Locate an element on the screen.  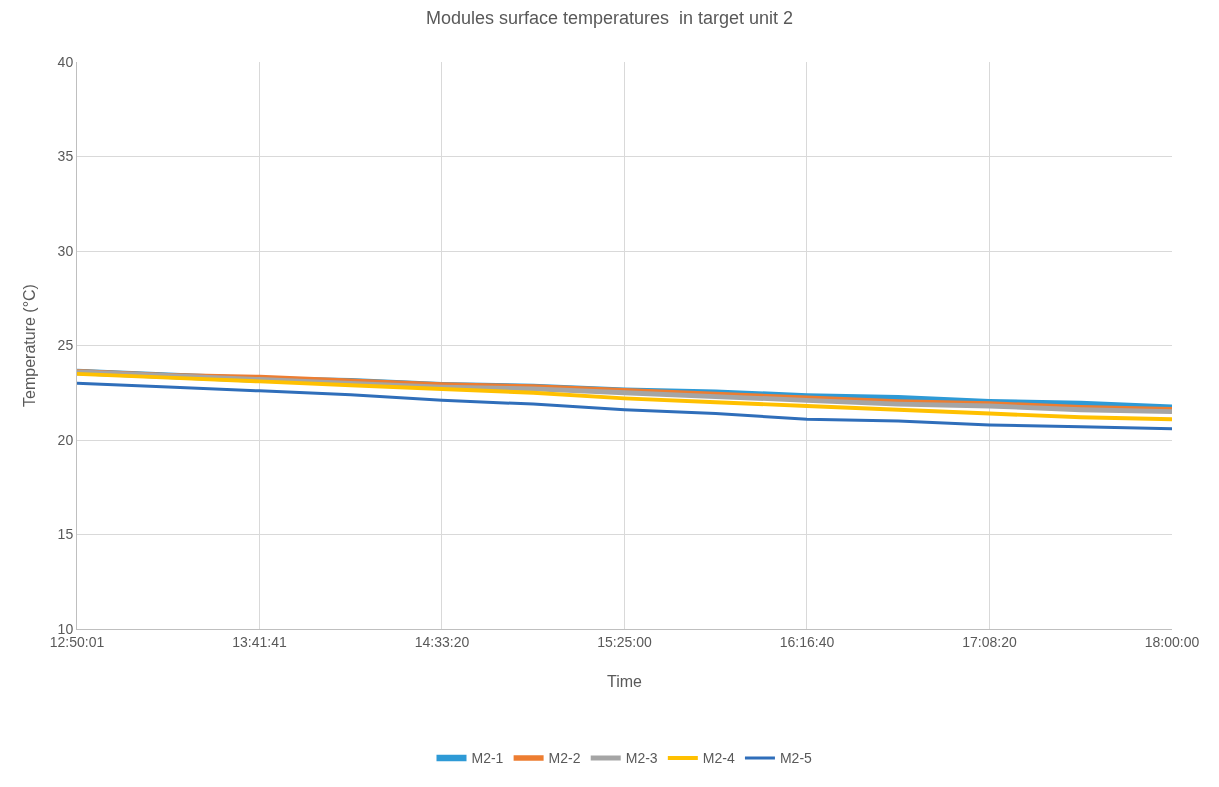
legend-label: M2-5 is located at coordinates (796, 758).